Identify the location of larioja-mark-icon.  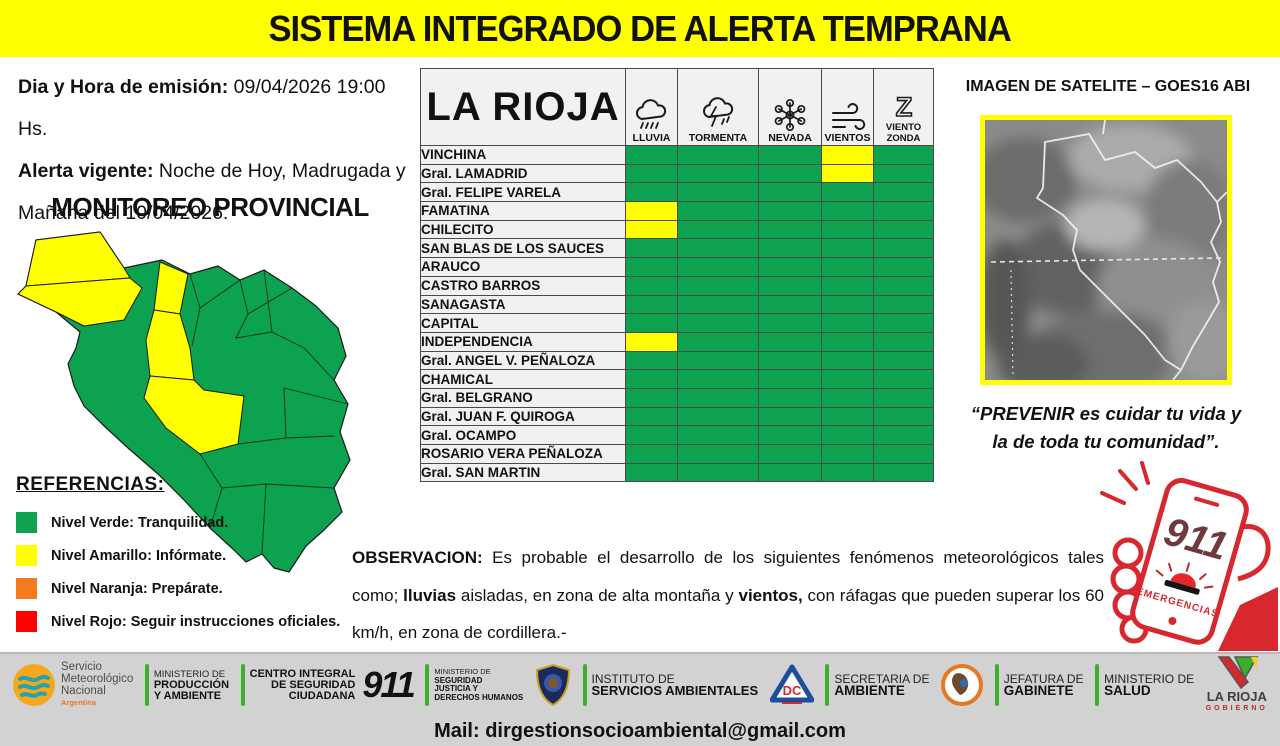
(1238, 673).